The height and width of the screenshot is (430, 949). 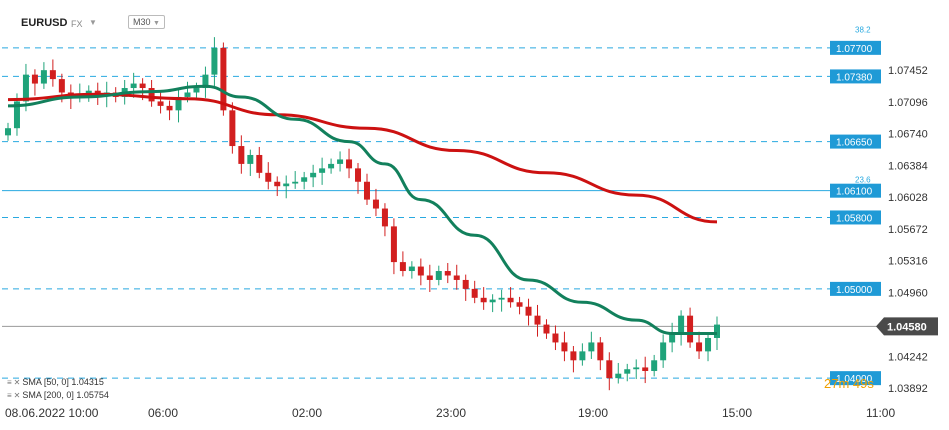 What do you see at coordinates (908, 166) in the screenshot?
I see `y-tick-label: 1.06384` at bounding box center [908, 166].